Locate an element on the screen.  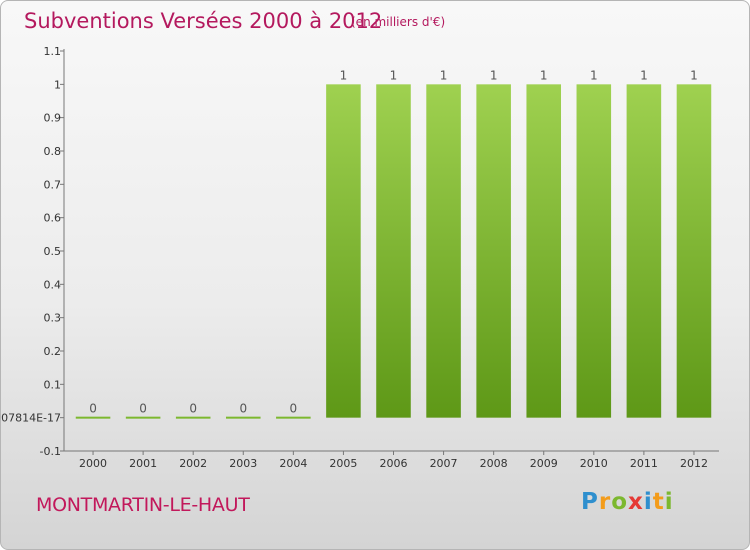
x-tick-label: 2010 is located at coordinates (594, 463).